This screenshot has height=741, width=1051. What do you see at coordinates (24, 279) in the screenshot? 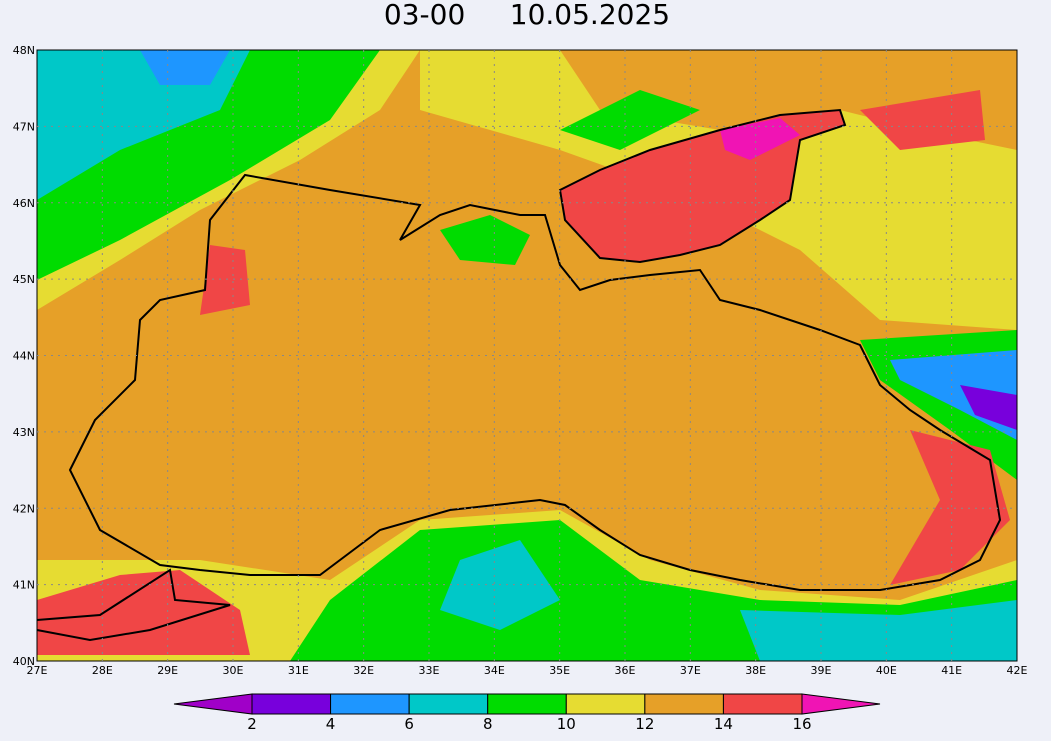
I see `lat-label: 45N` at bounding box center [24, 279].